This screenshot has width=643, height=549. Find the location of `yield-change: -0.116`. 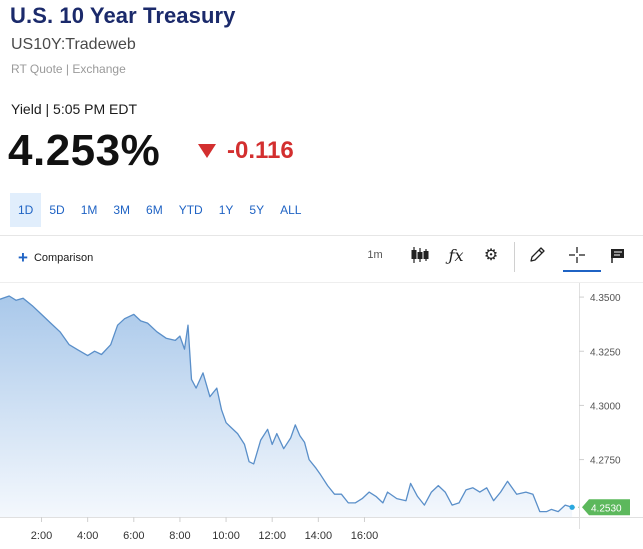

yield-change: -0.116 is located at coordinates (246, 151).